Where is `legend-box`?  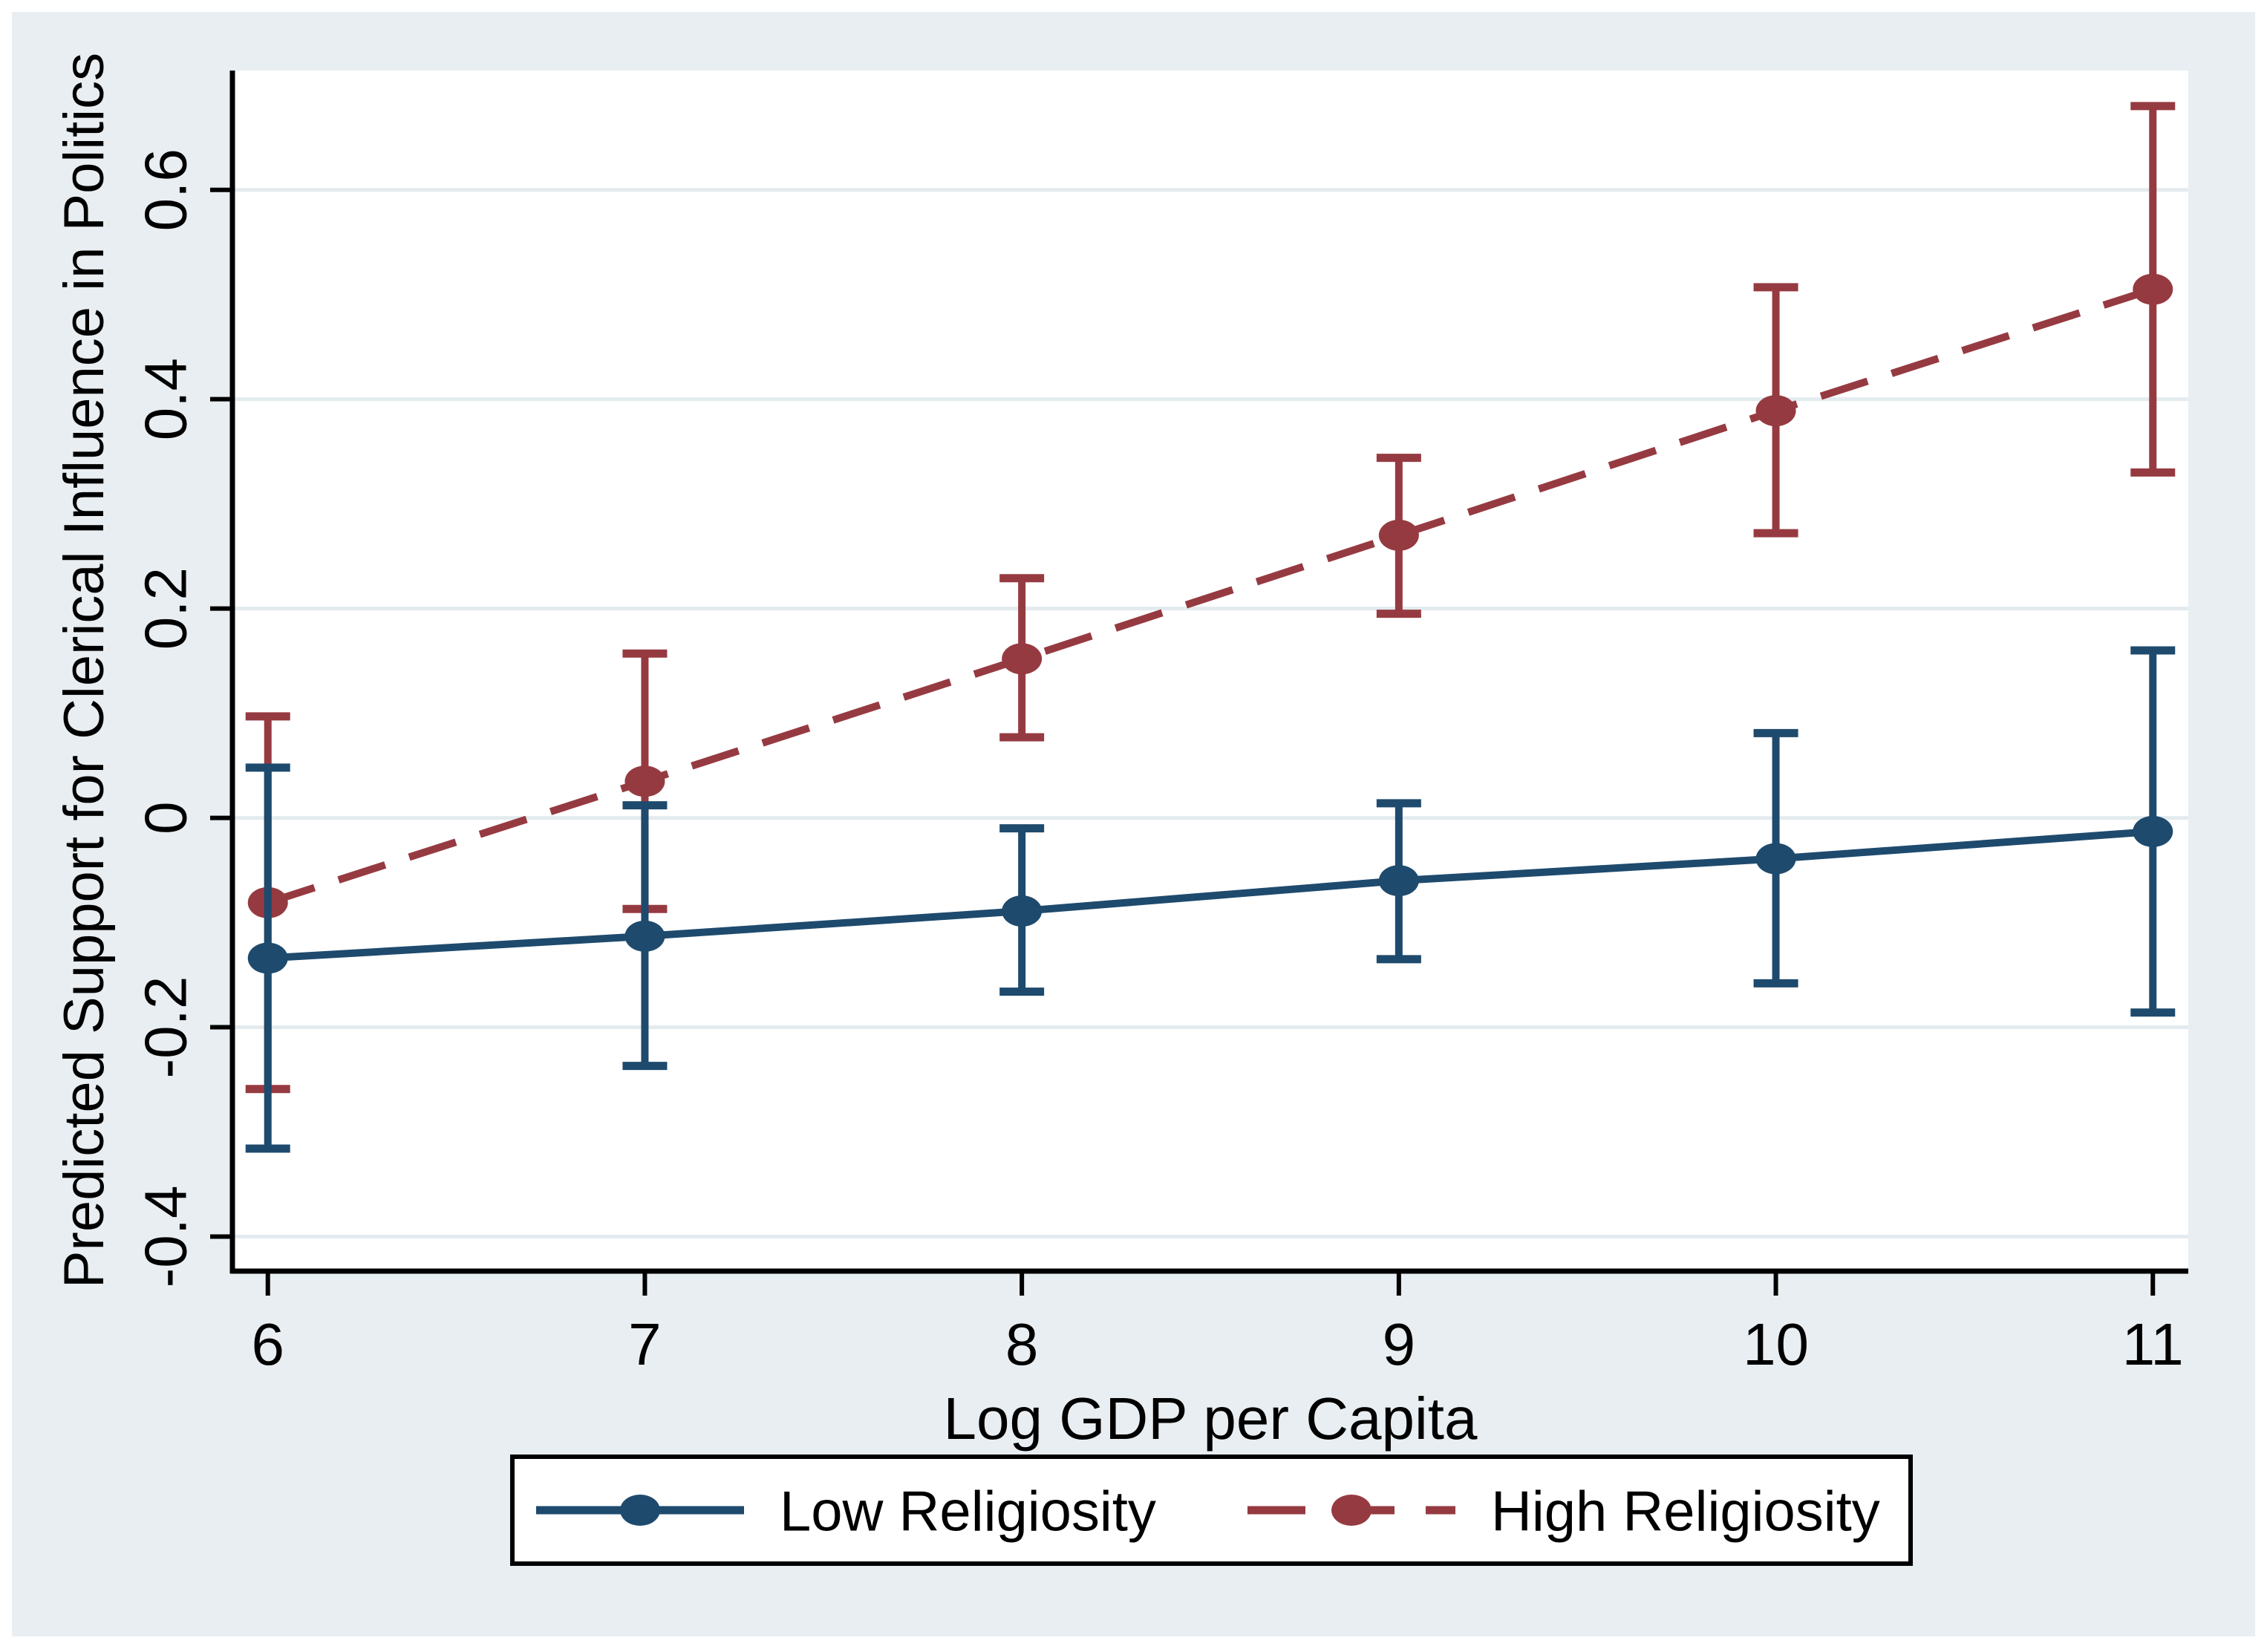
legend-box is located at coordinates (1211, 1510).